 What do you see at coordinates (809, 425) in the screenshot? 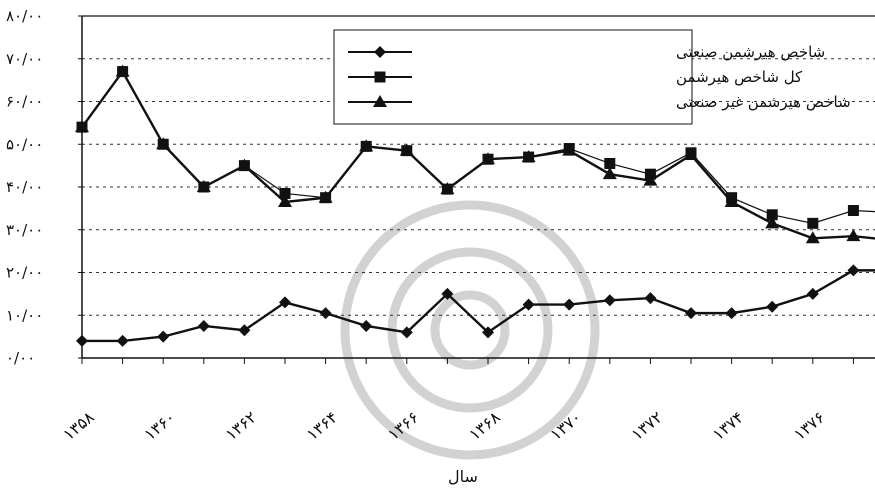
I see `x-tick-label: ۱۳۷۶` at bounding box center [809, 425].